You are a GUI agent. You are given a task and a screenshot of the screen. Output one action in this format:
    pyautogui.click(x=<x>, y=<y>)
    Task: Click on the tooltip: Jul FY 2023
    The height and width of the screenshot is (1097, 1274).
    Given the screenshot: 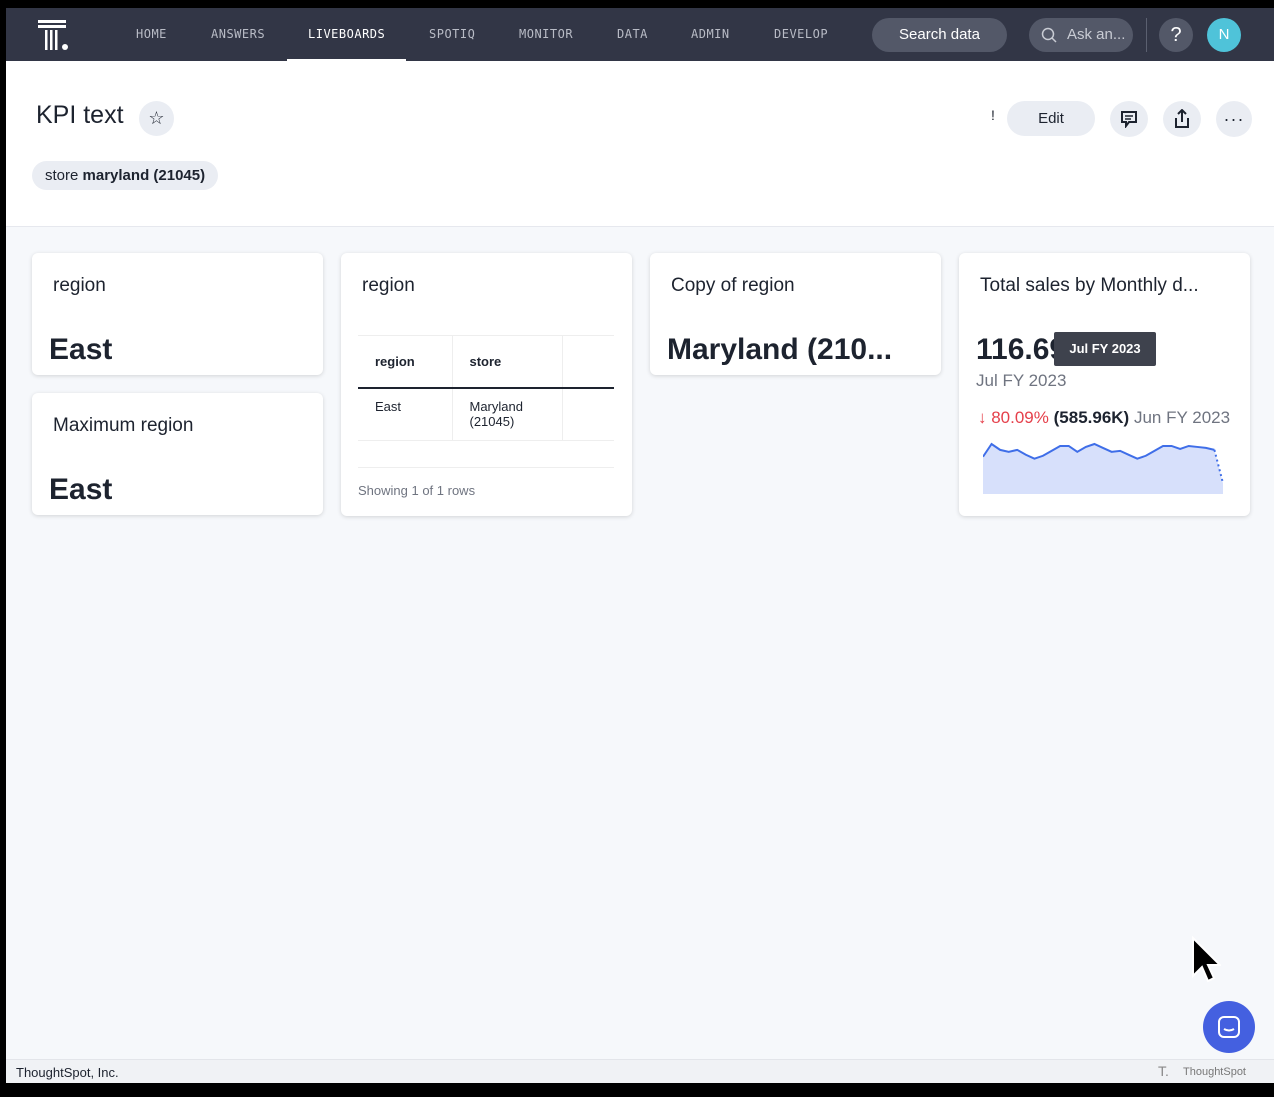 What is the action you would take?
    pyautogui.click(x=1105, y=349)
    